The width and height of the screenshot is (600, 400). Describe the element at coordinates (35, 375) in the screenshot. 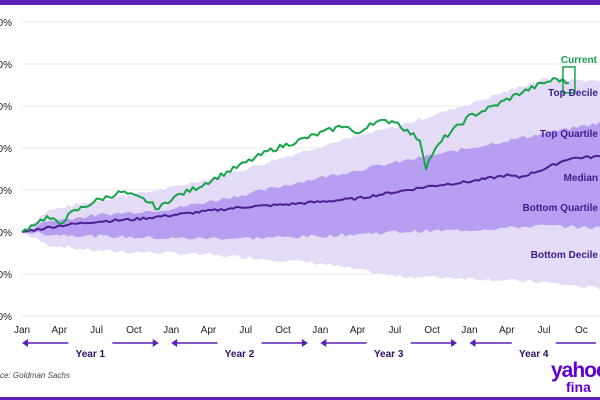

I see `source-note: ce: Goldman Sachs` at that location.